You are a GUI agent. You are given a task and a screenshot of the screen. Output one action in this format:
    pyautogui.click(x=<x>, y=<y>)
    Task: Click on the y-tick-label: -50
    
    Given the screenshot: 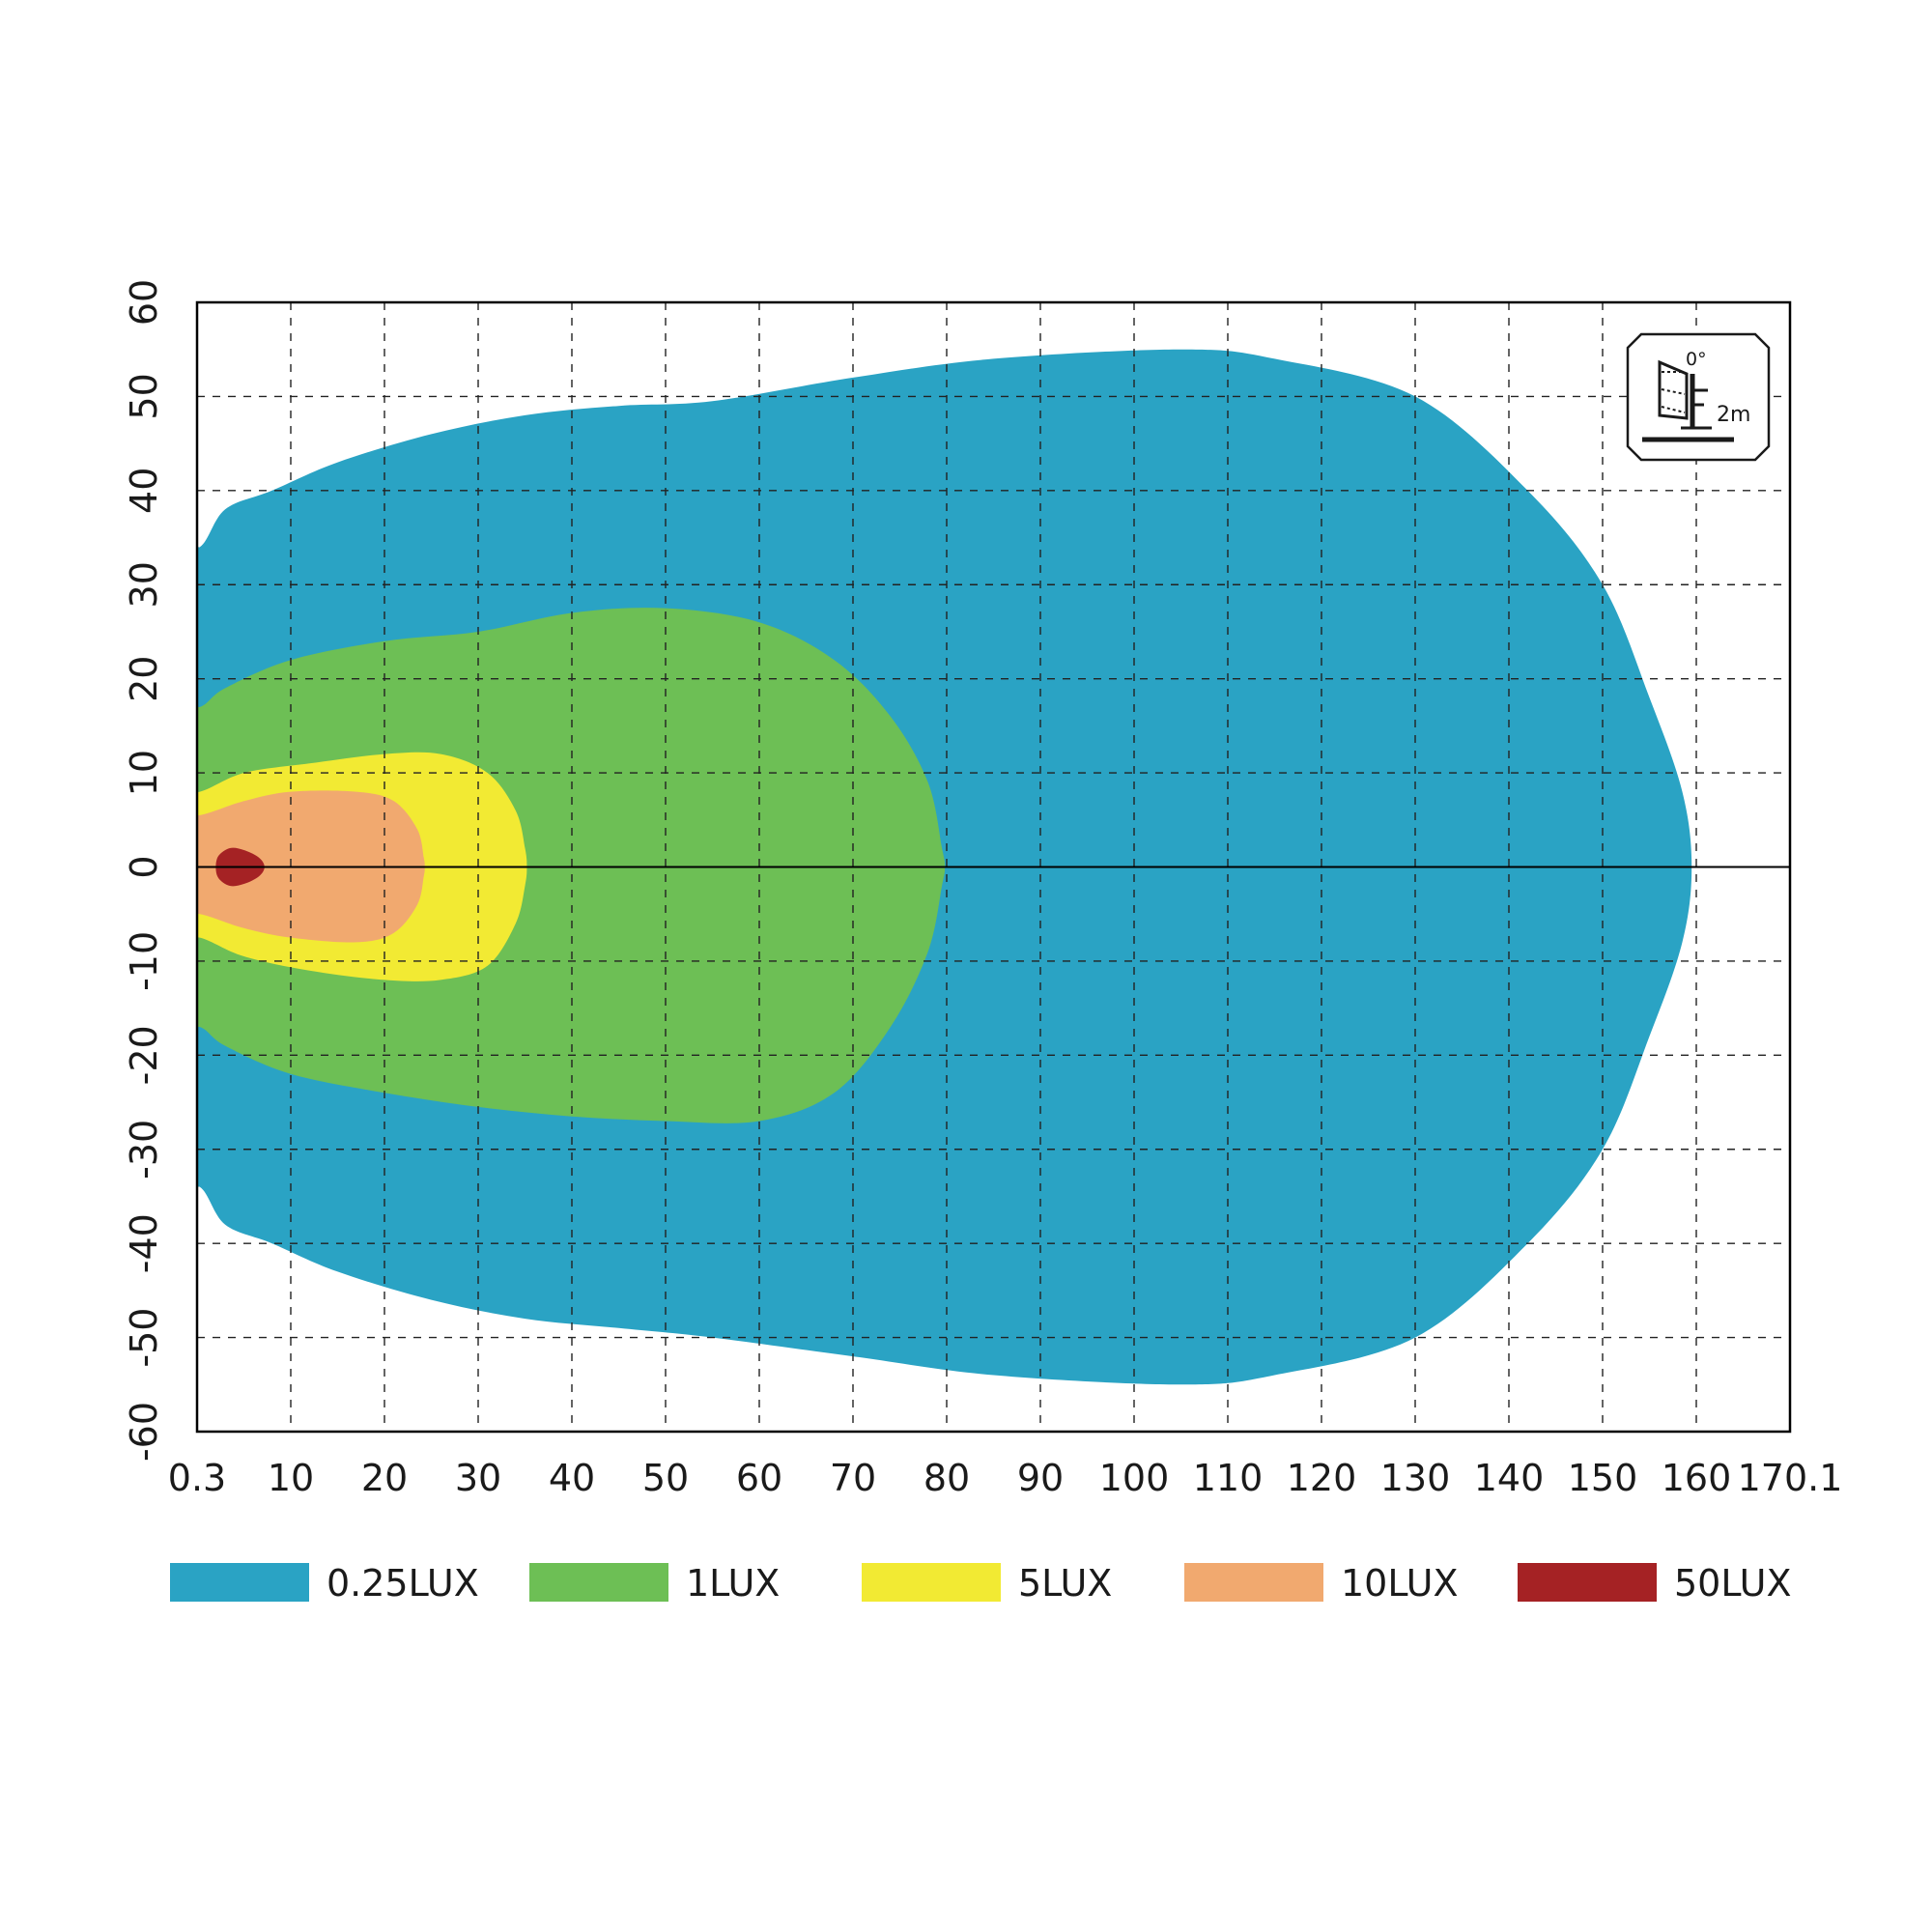 What is the action you would take?
    pyautogui.click(x=144, y=1338)
    